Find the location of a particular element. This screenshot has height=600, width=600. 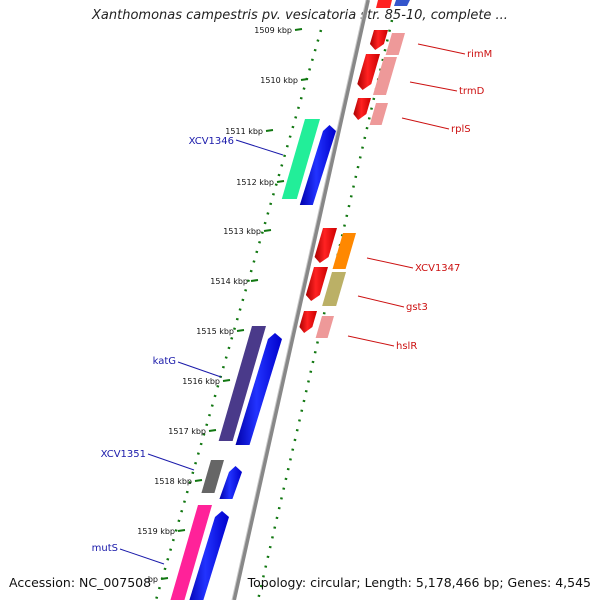

gene-label: rplS is located at coordinates (461, 129).